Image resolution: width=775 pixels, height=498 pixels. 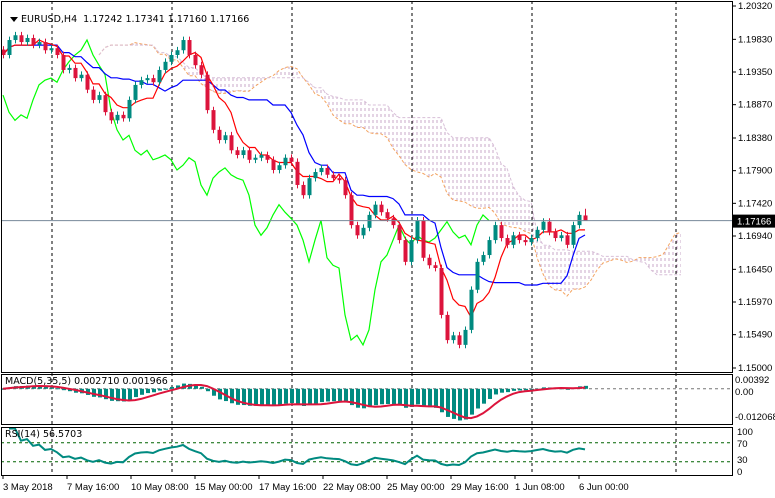 I want to click on macd-tick-label: -0.012068, so click(x=755, y=417).